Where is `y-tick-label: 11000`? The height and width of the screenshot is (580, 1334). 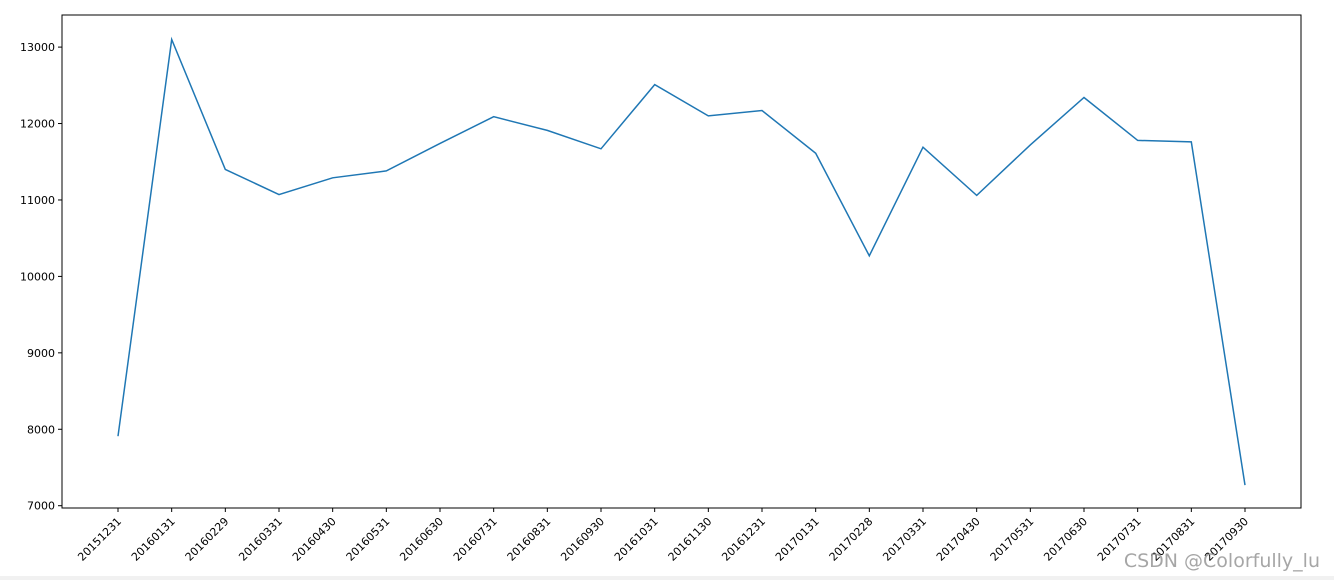 y-tick-label: 11000 is located at coordinates (37, 200).